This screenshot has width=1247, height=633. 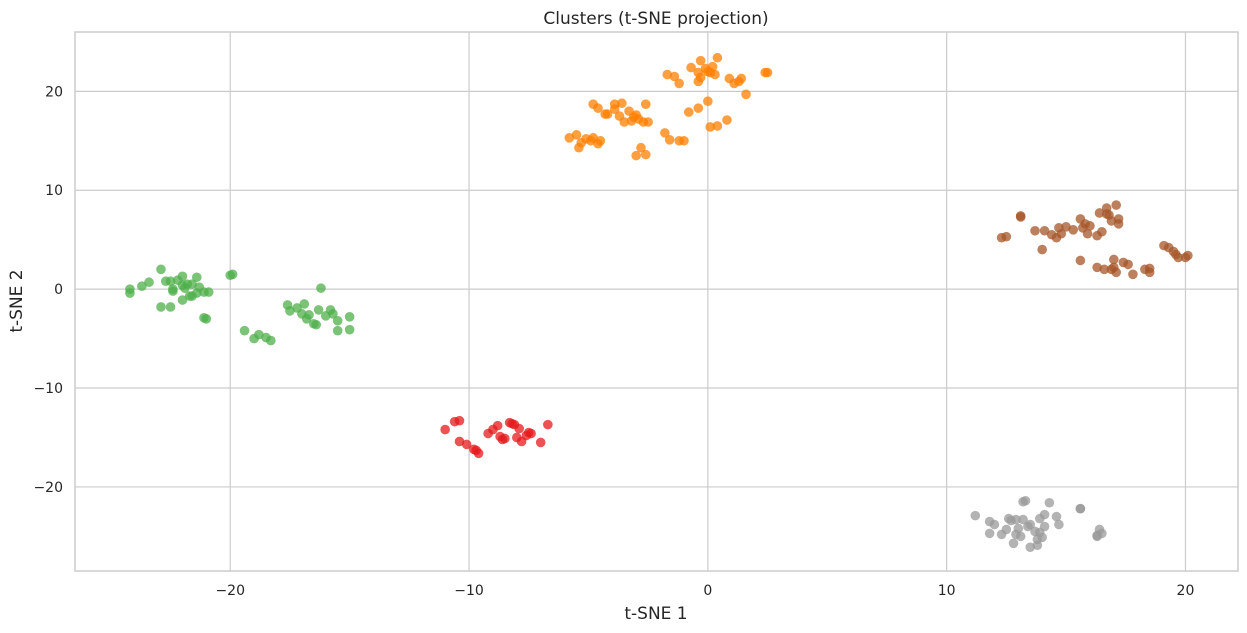 What do you see at coordinates (230, 591) in the screenshot?
I see `x-tick-label: −20` at bounding box center [230, 591].